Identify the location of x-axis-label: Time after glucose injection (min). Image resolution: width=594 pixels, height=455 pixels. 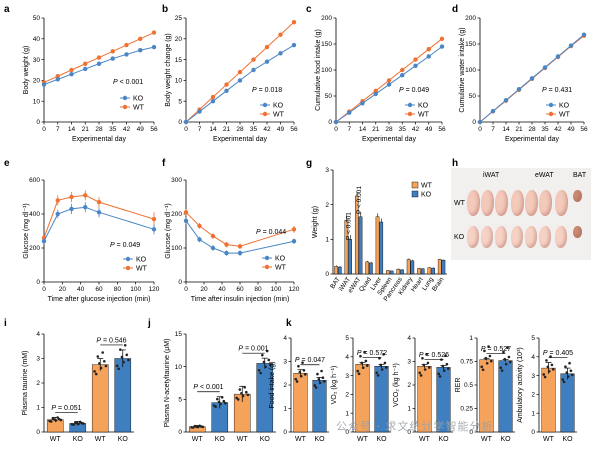
(99, 299).